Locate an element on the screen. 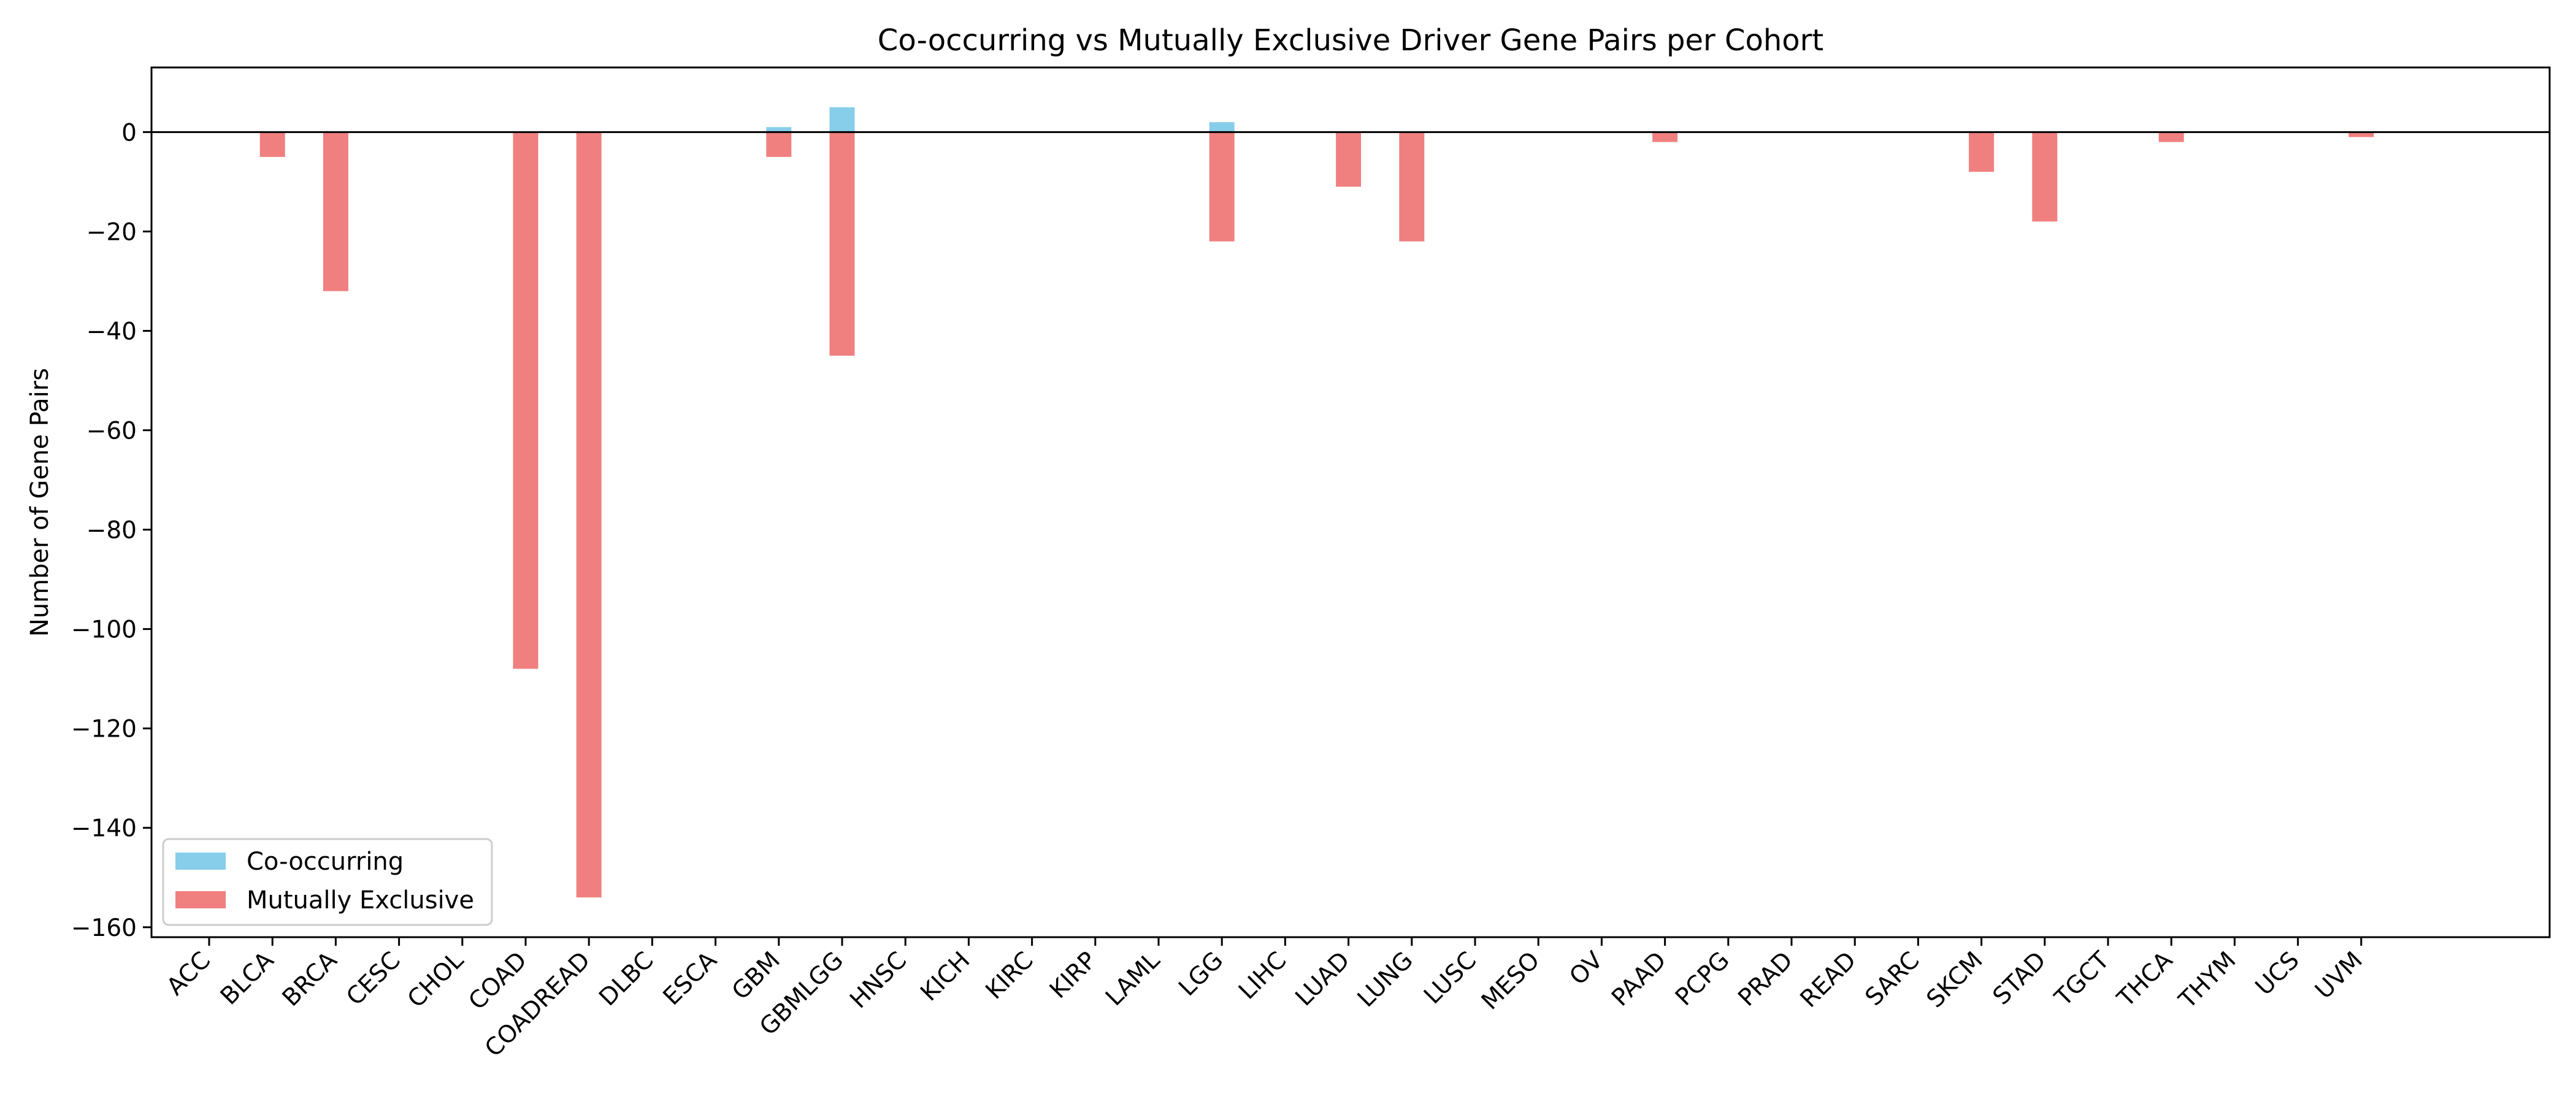 The width and height of the screenshot is (2576, 1104). x-tick-label: LUSC is located at coordinates (1450, 978).